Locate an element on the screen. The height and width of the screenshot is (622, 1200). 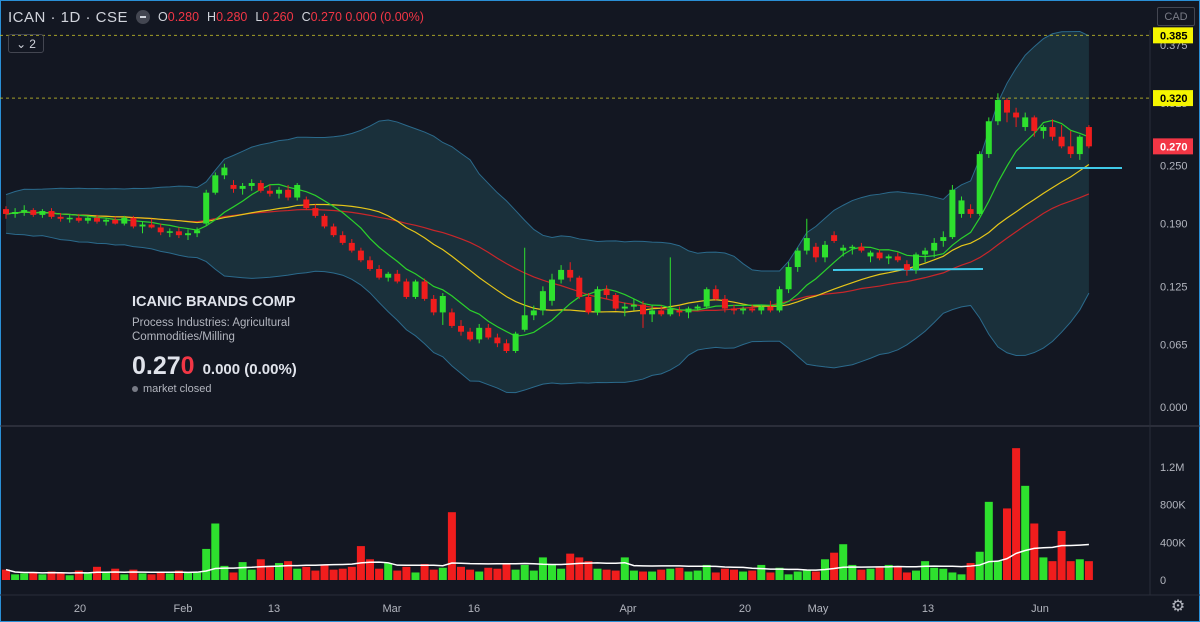
gear-icon: ⚙ is located at coordinates (1178, 606).